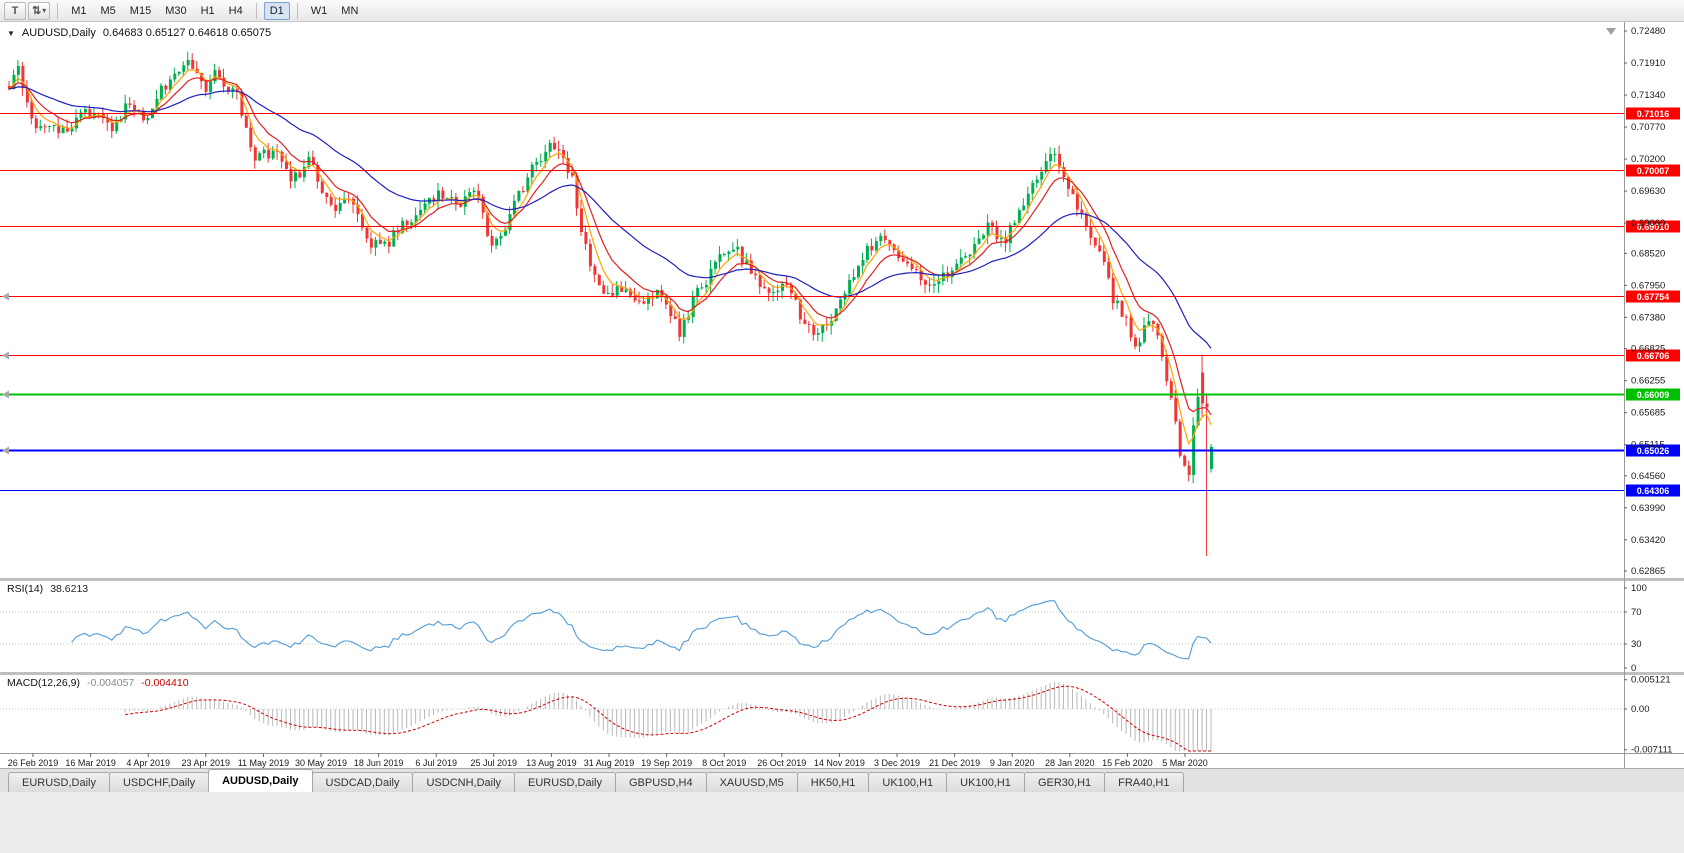  I want to click on timeframe-mn: MN, so click(349, 11).